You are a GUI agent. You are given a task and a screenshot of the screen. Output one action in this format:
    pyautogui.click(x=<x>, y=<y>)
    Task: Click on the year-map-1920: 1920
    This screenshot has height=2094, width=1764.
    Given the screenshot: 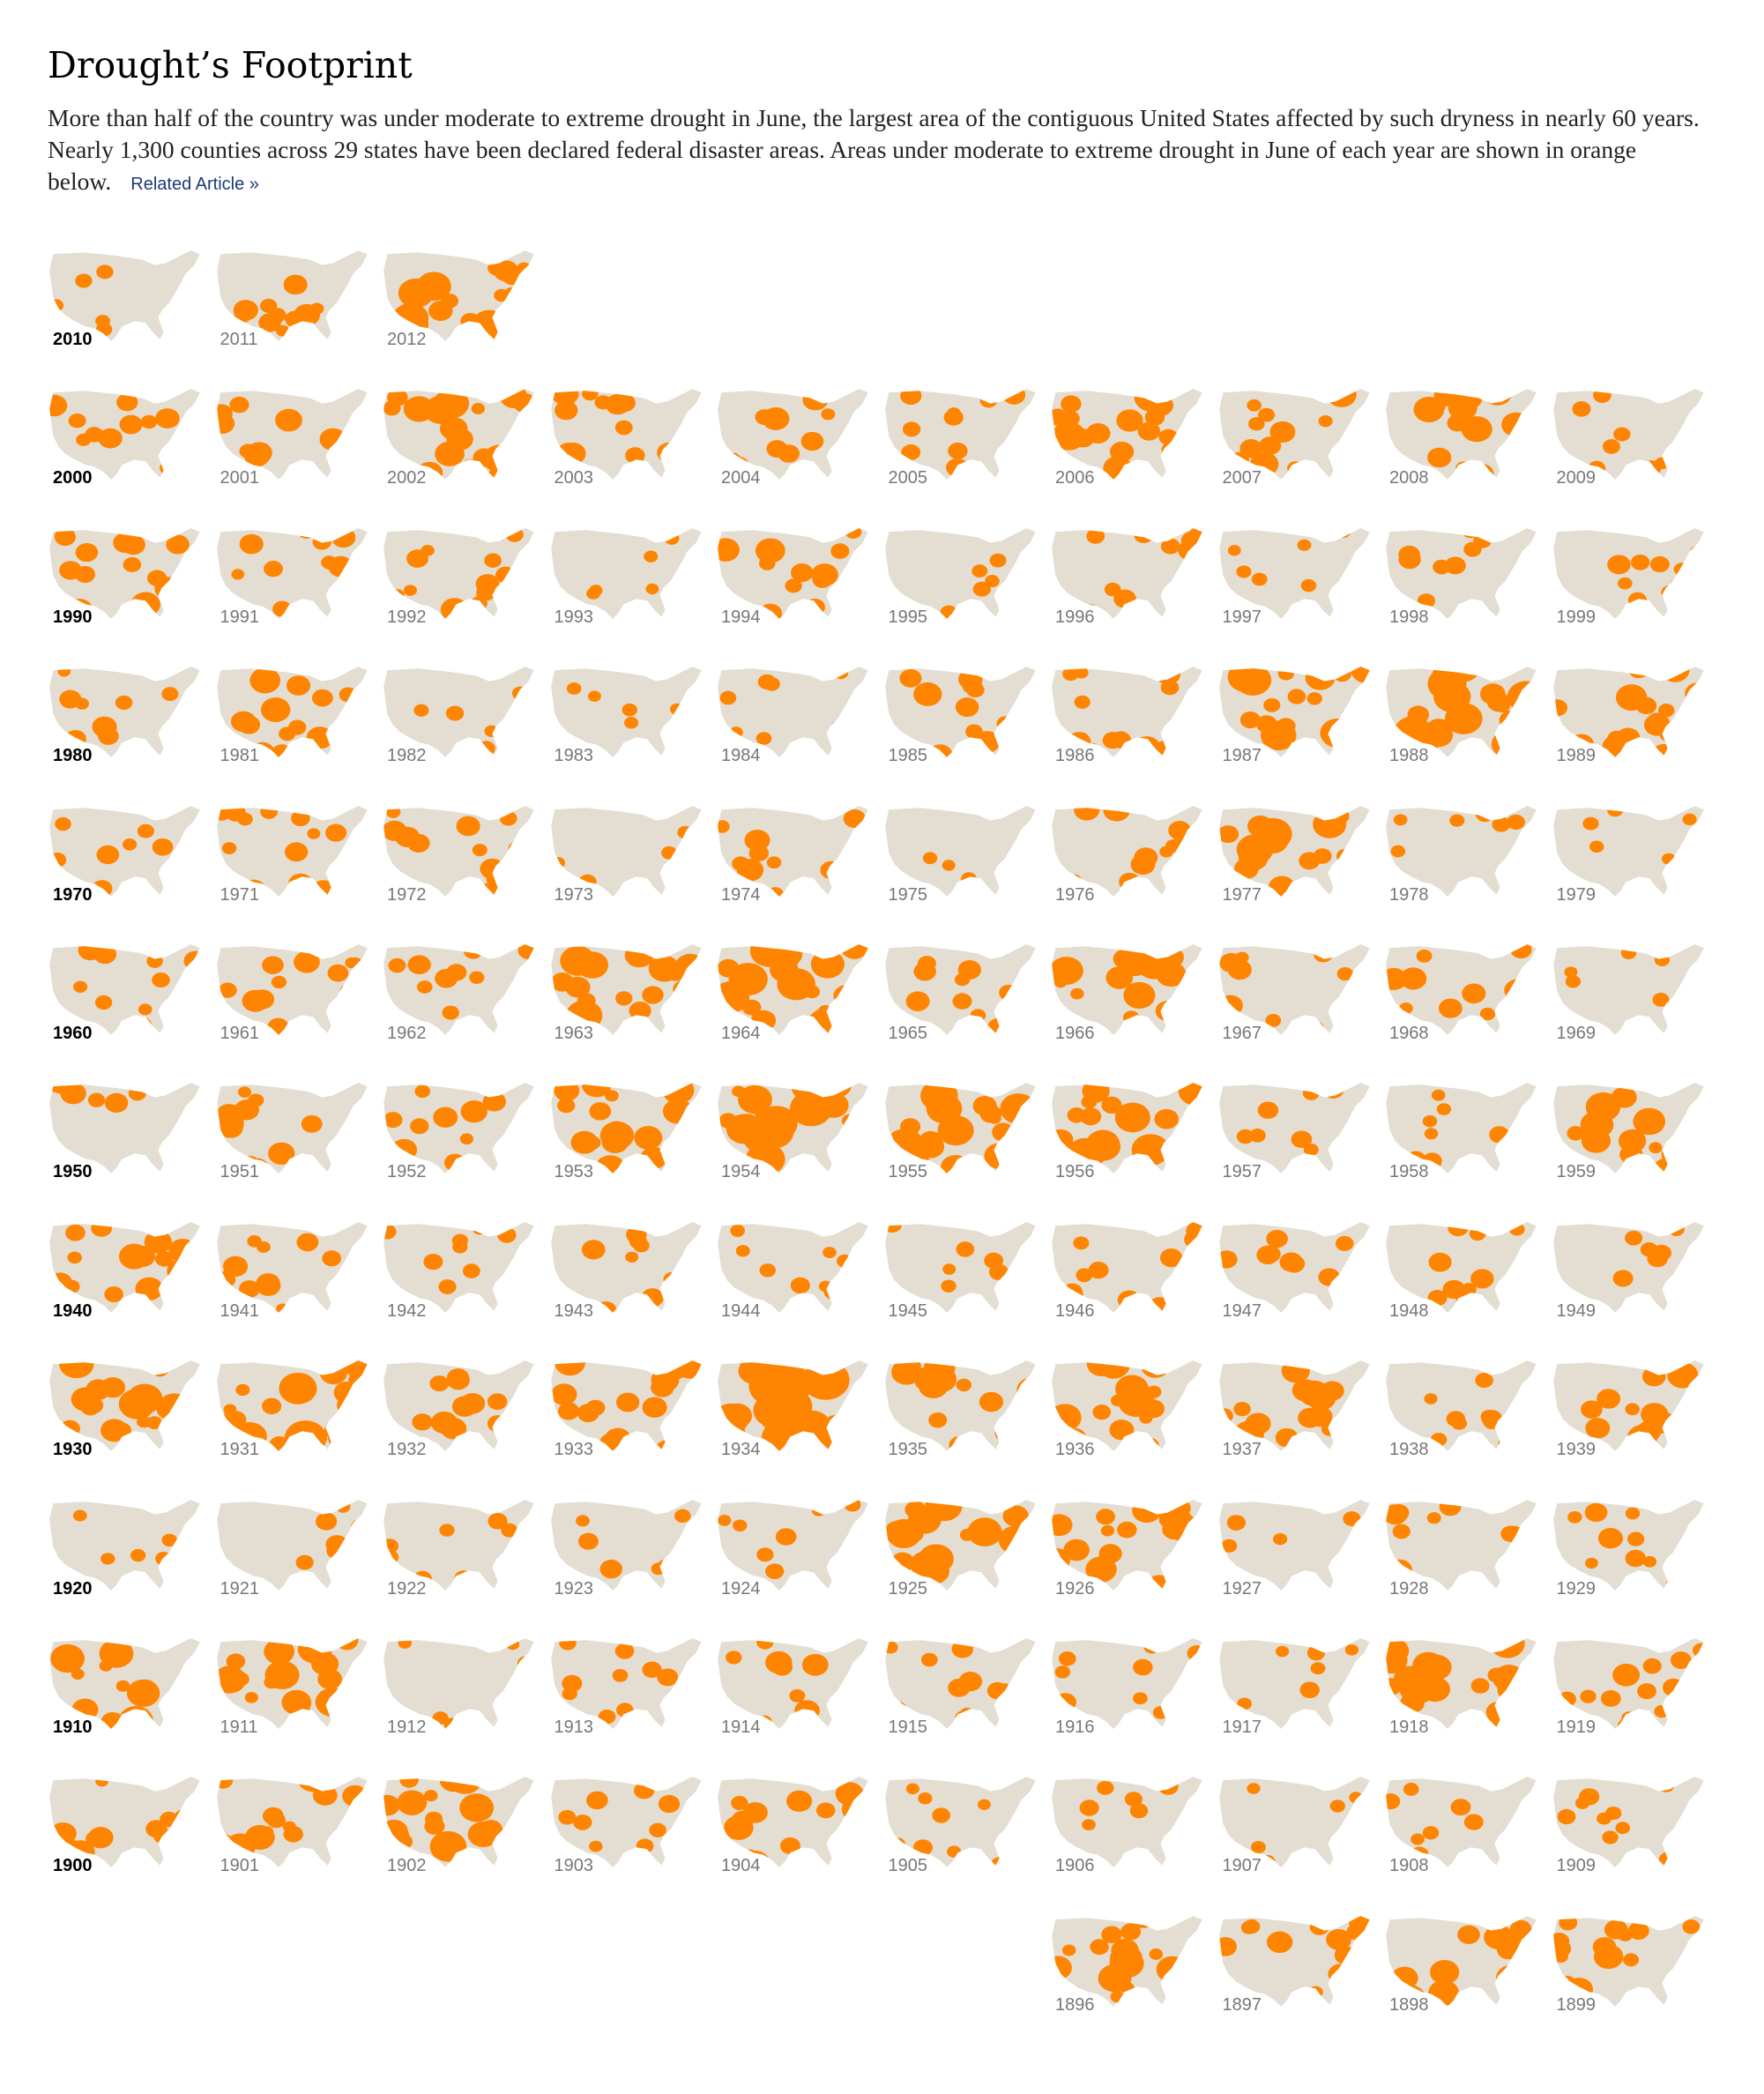 What is the action you would take?
    pyautogui.click(x=127, y=1551)
    